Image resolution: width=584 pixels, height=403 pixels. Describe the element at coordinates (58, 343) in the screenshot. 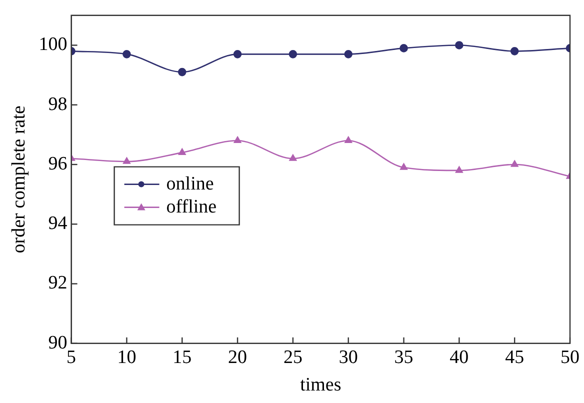

I see `y-tick-label: 90` at that location.